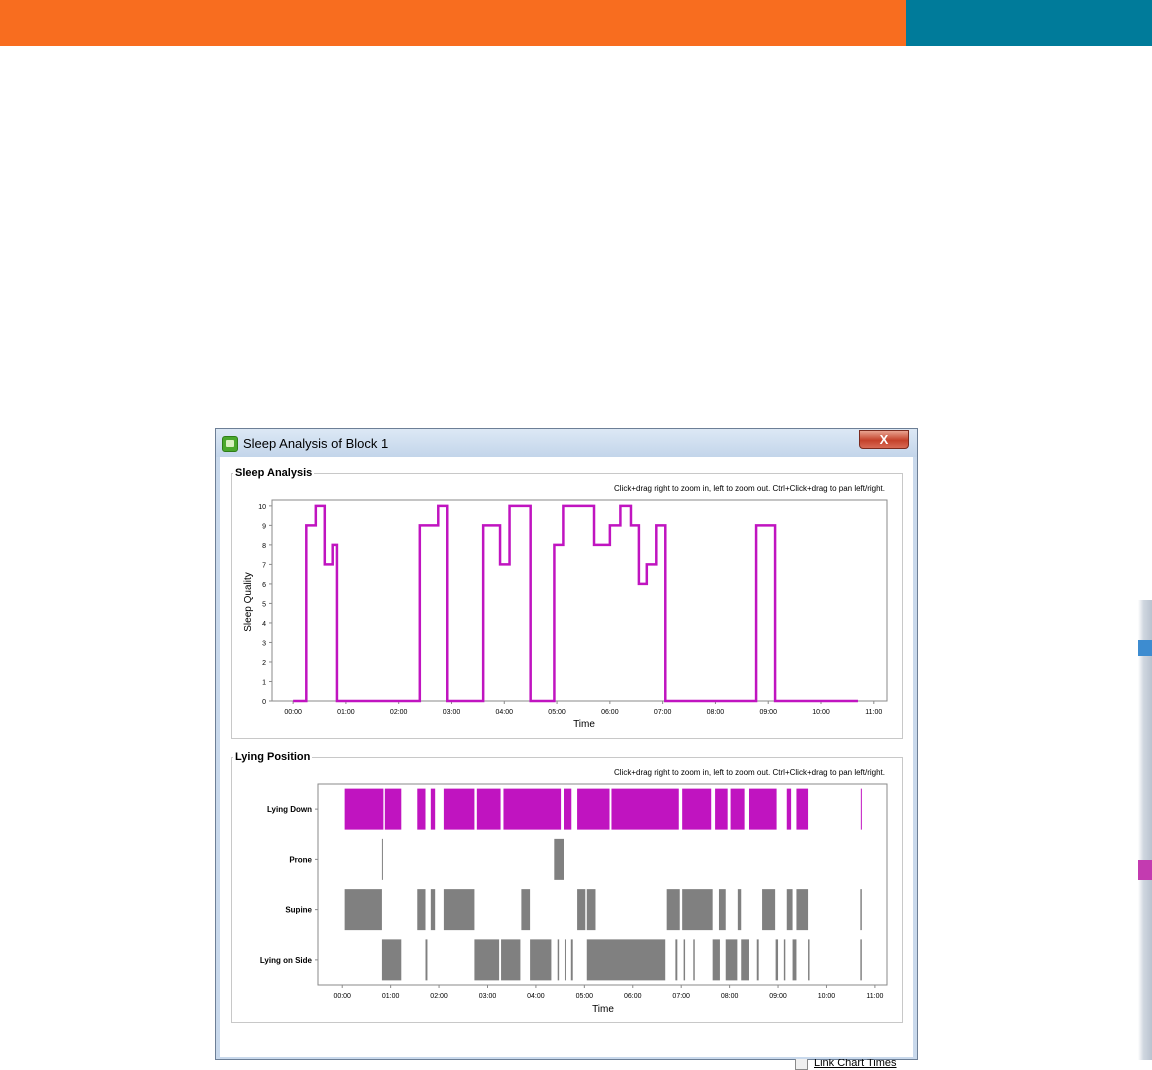 The width and height of the screenshot is (1152, 1070). Describe the element at coordinates (264, 663) in the screenshot. I see `sleep-y-tick-label: 2` at that location.